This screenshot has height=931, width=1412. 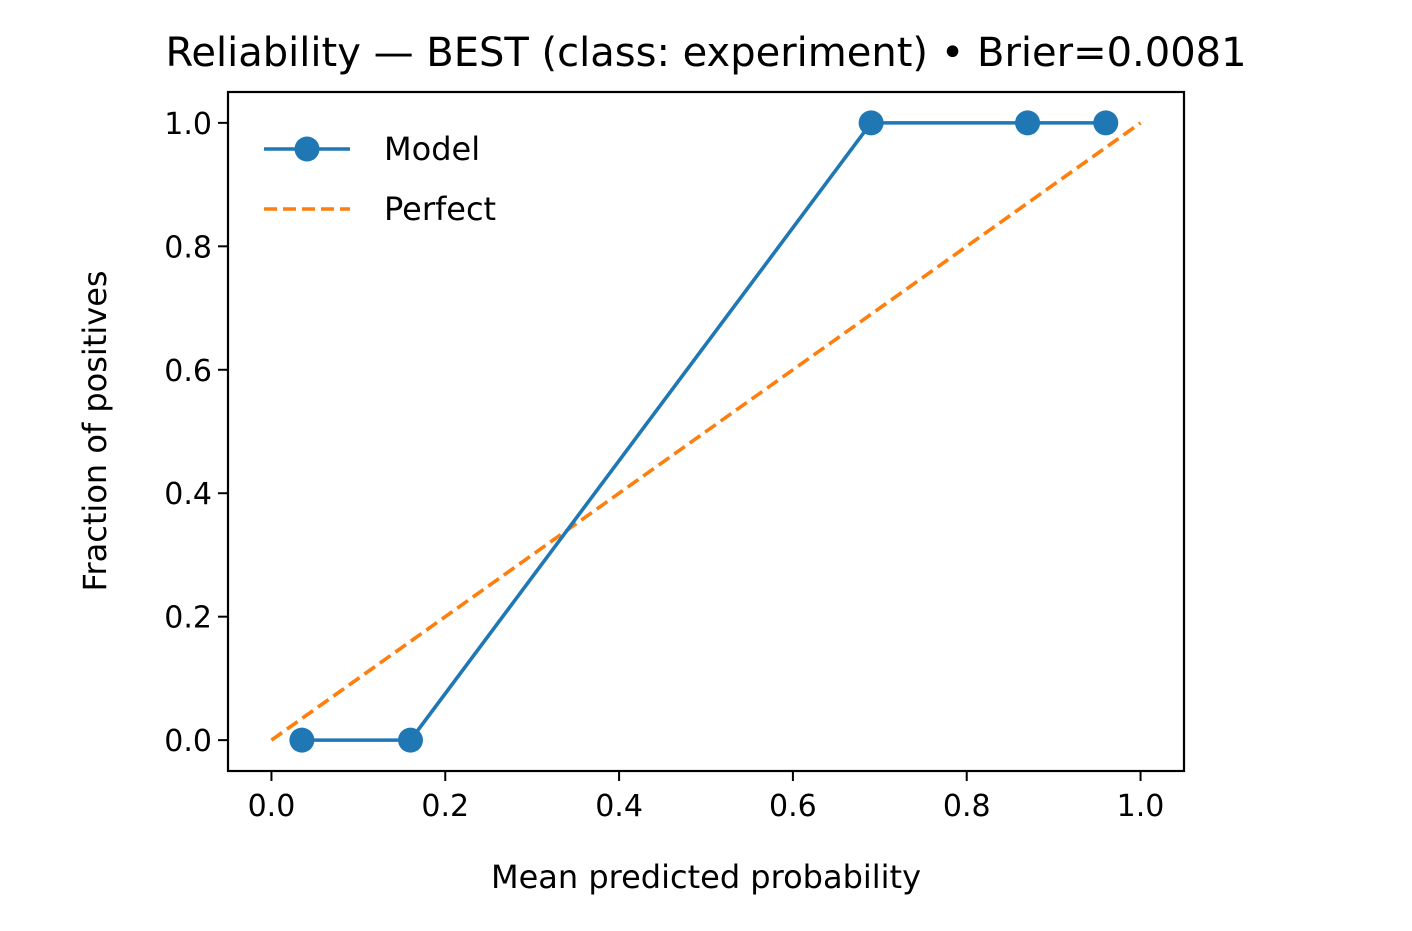 I want to click on y-tick-label: 0.8, so click(x=188, y=247).